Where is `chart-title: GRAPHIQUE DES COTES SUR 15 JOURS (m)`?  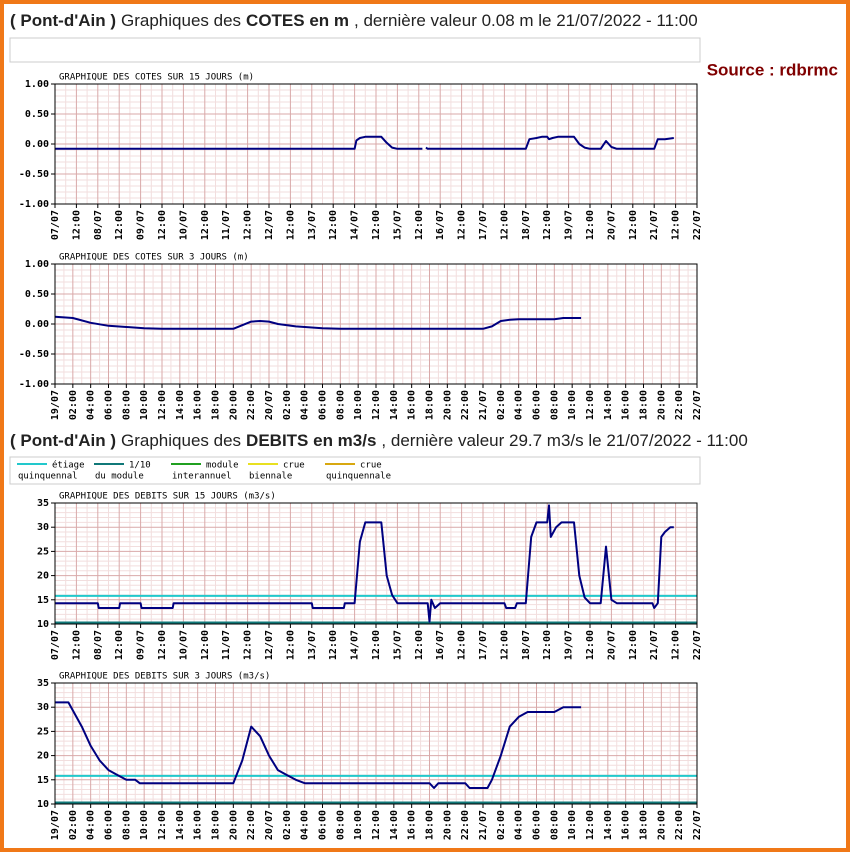
chart-title: GRAPHIQUE DES COTES SUR 15 JOURS (m) is located at coordinates (156, 78).